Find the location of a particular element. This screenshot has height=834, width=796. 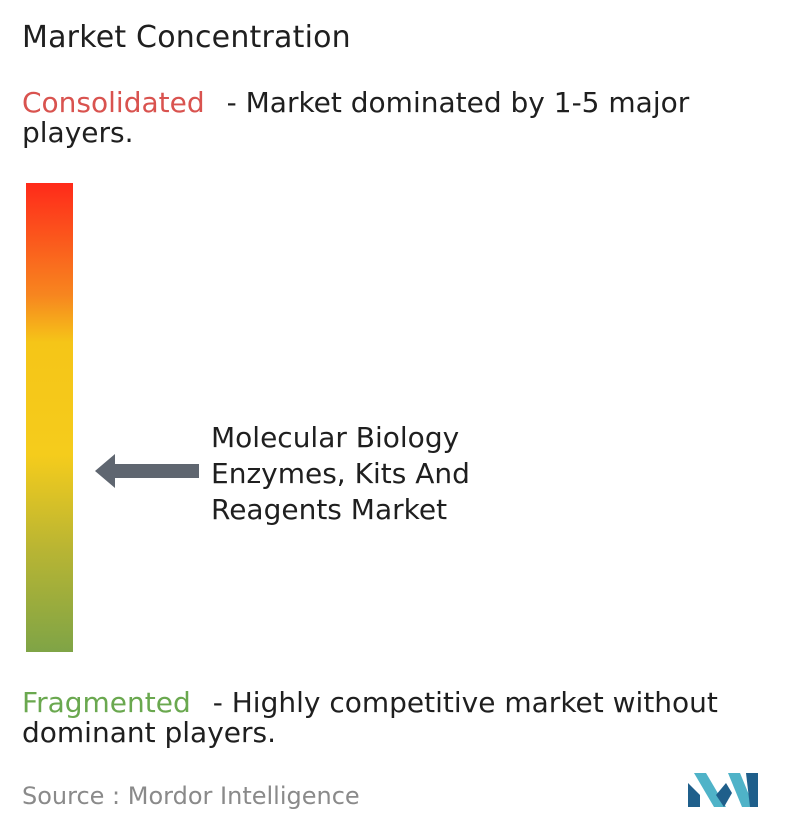

fragmented-label: Fragmented is located at coordinates (106, 702).